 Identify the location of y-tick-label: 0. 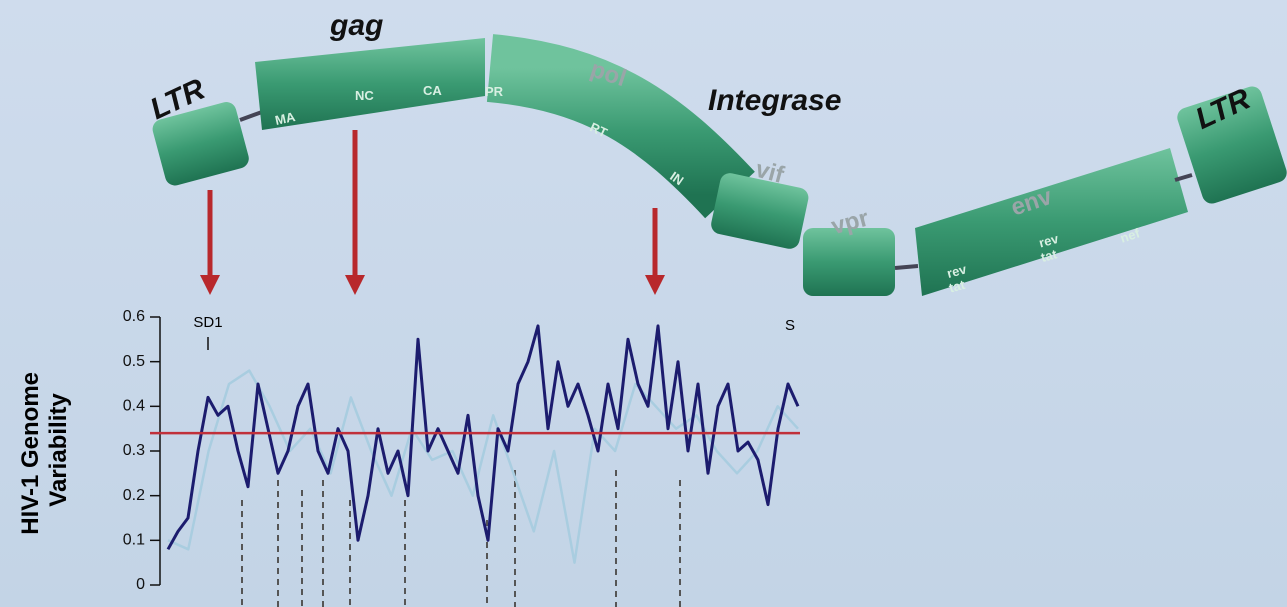
(140, 584).